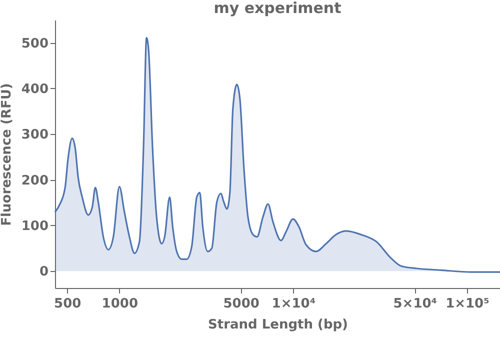 This screenshot has height=340, width=500. I want to click on x-axis-title: Strand Length (bp), so click(278, 325).